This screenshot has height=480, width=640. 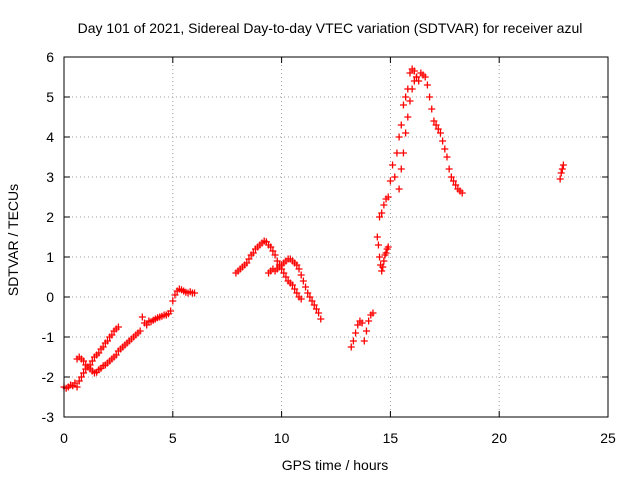 What do you see at coordinates (50, 137) in the screenshot?
I see `y-tick-label: 4` at bounding box center [50, 137].